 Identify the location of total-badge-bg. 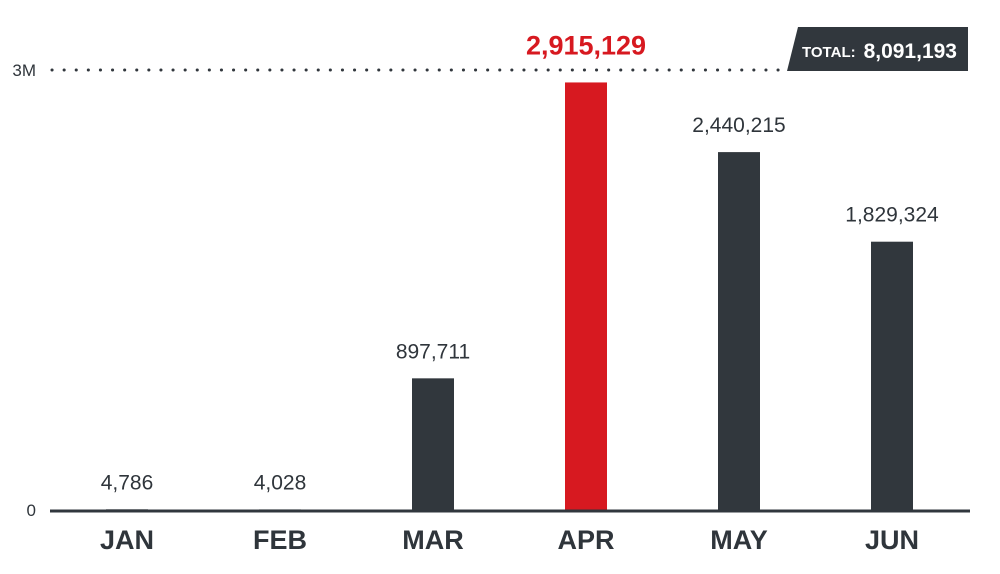
(877, 49).